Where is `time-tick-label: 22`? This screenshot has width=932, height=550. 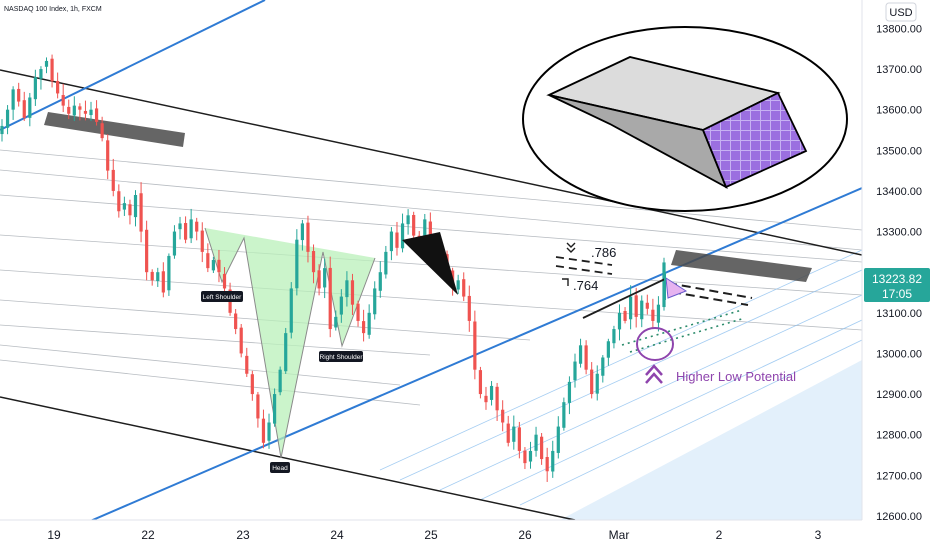 time-tick-label: 22 is located at coordinates (148, 535).